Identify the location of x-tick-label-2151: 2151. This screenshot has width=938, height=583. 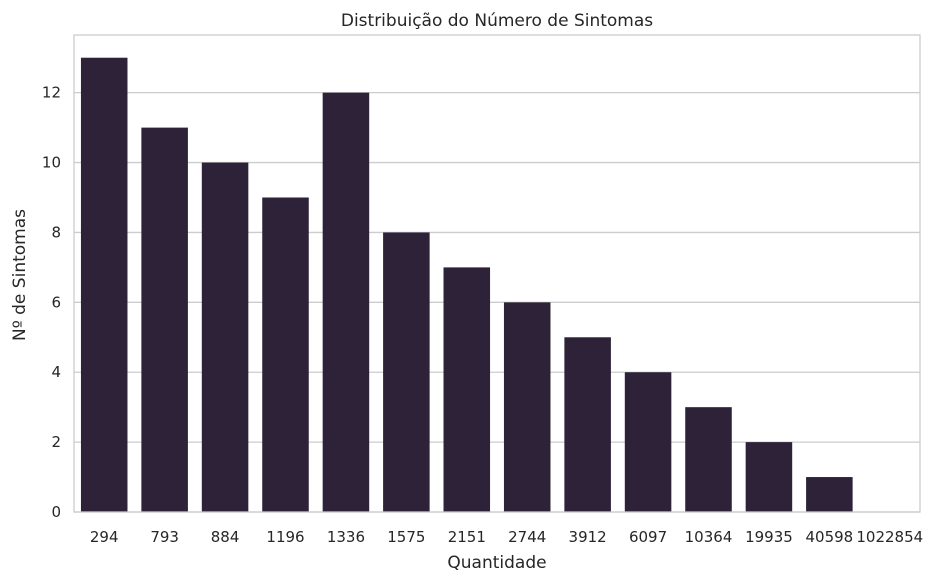
(467, 537).